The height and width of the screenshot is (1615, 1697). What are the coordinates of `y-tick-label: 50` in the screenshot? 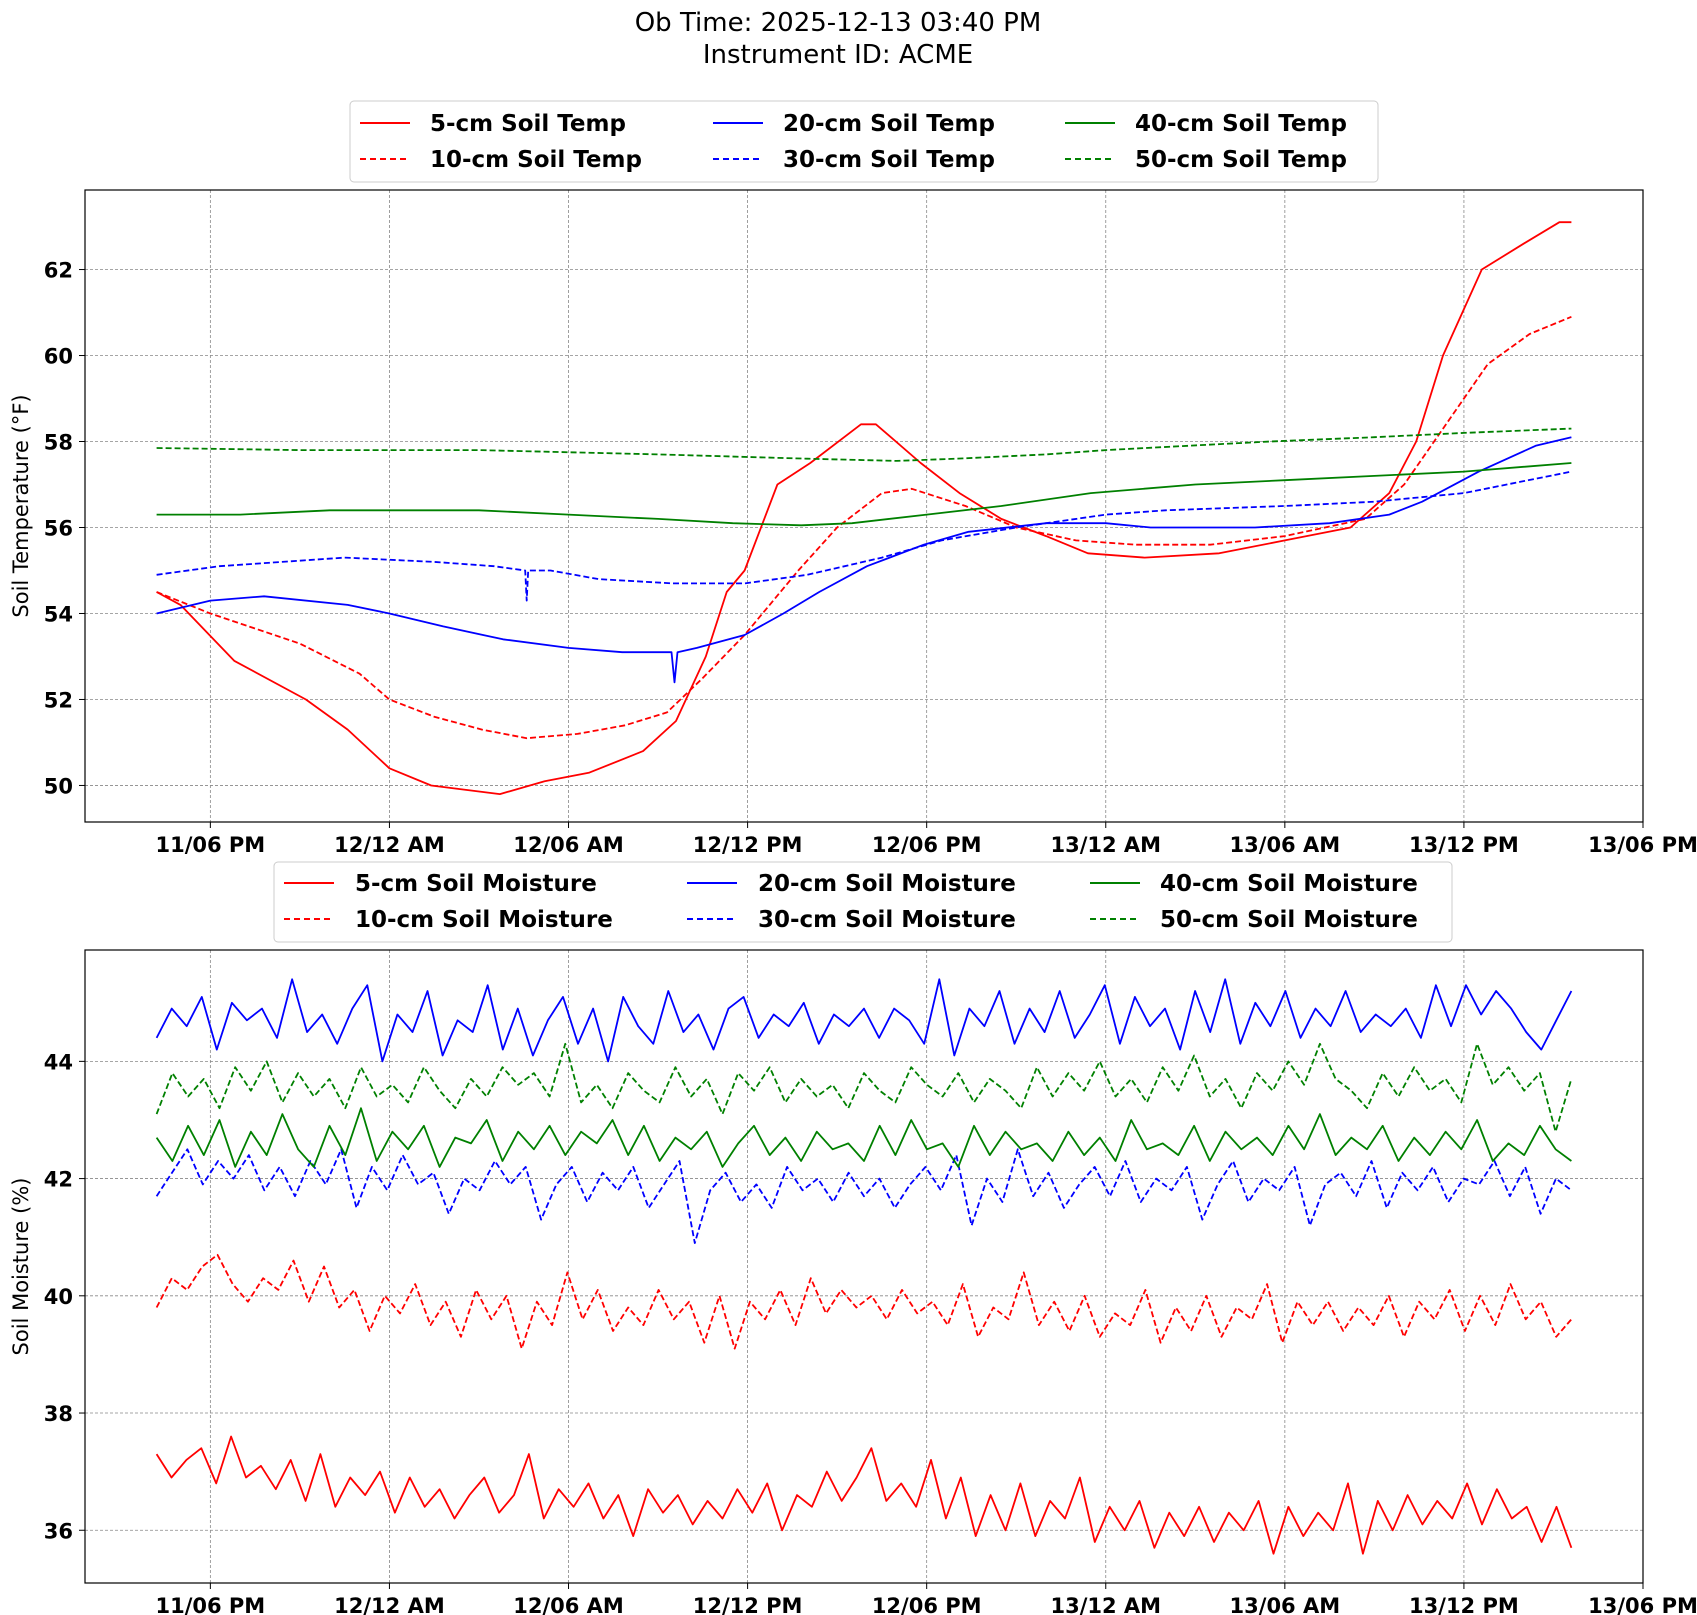 It's located at (58, 786).